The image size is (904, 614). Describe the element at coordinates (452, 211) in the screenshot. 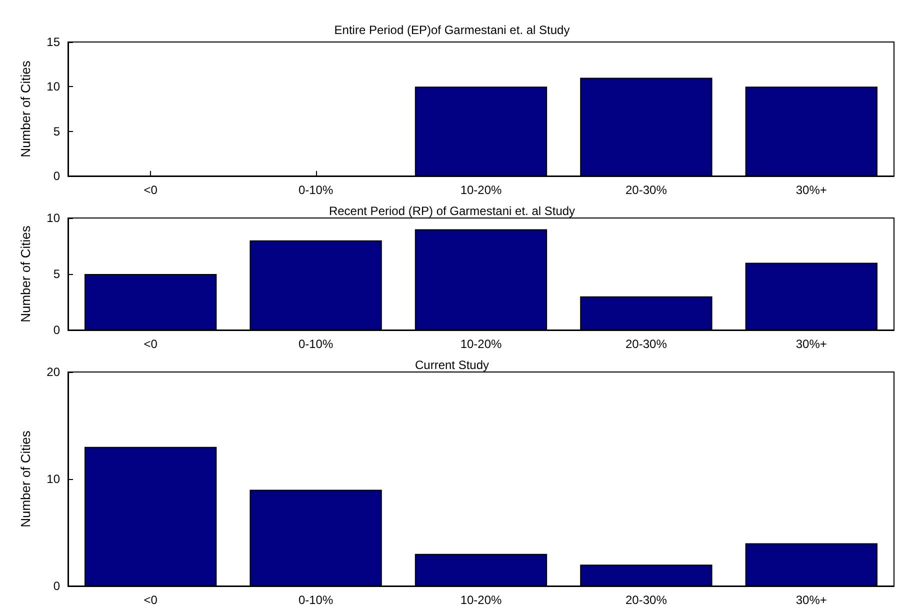

I see `chart-title: Recent Period (RP) of Garmestani et. al Study` at that location.